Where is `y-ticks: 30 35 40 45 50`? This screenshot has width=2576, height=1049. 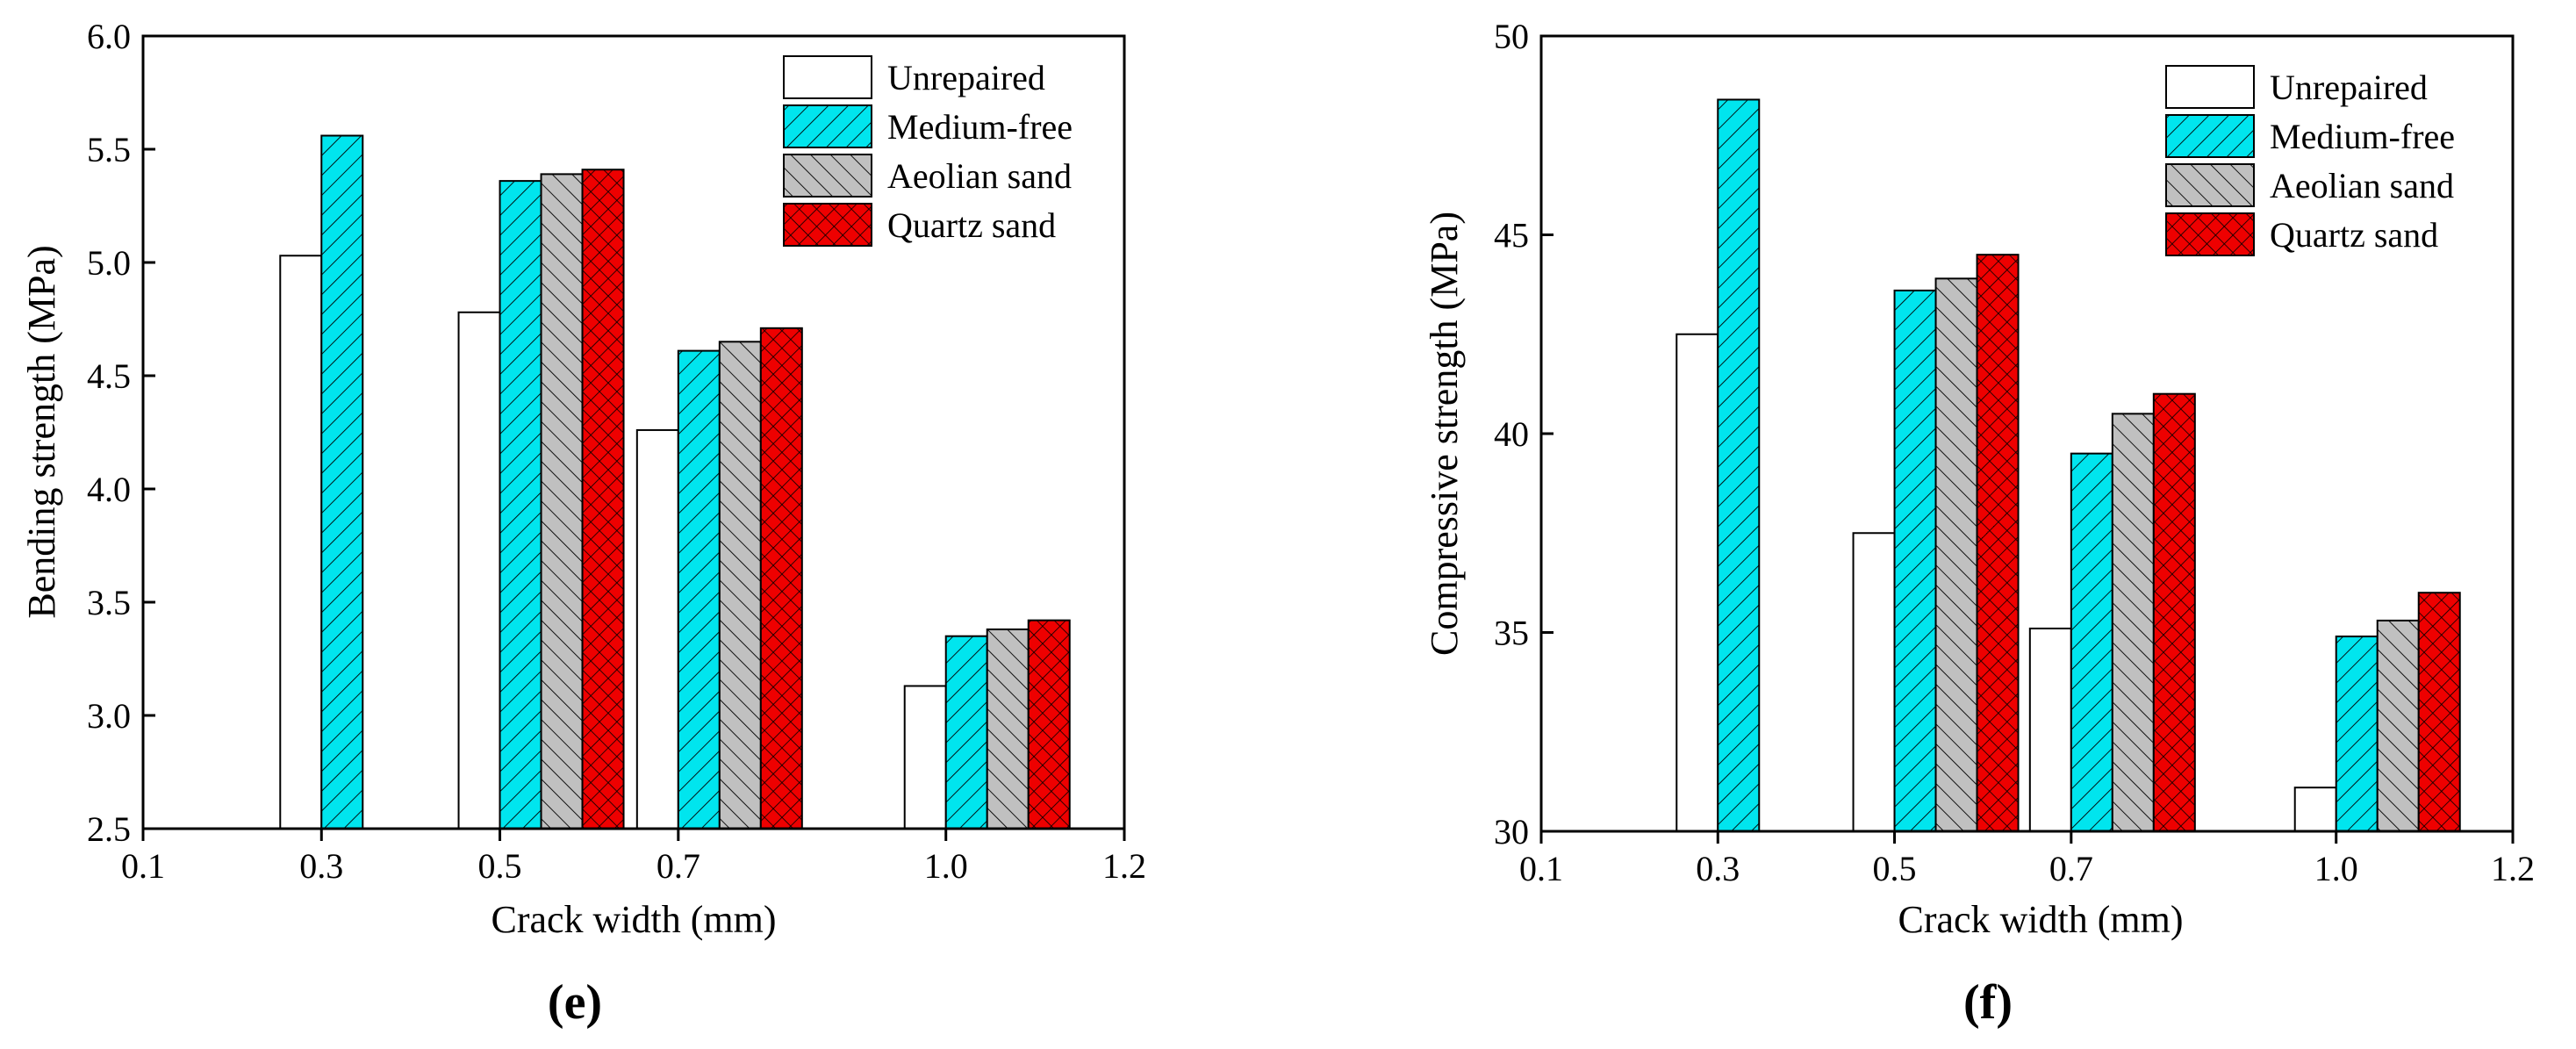
y-ticks: 30 35 40 45 50 is located at coordinates (1524, 434).